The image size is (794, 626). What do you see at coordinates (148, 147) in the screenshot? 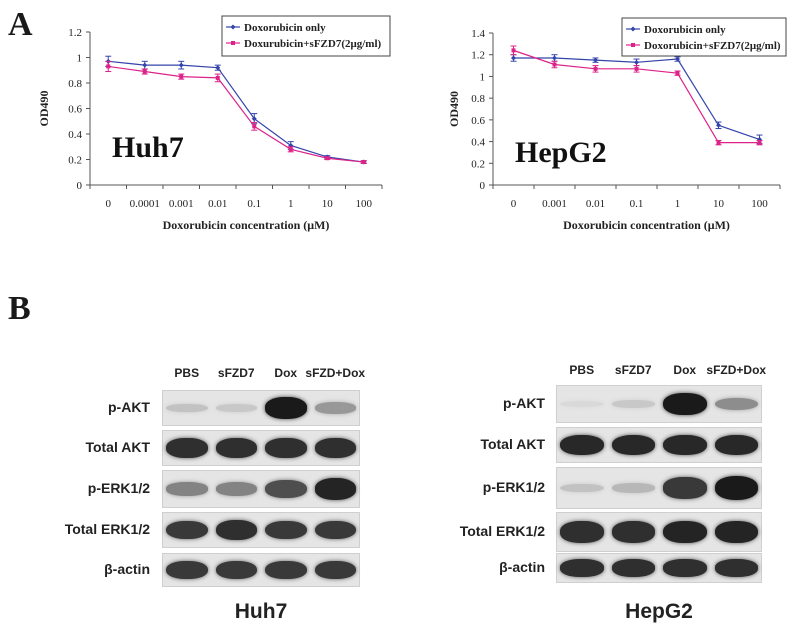
I see `cell-line-label: Huh7` at bounding box center [148, 147].